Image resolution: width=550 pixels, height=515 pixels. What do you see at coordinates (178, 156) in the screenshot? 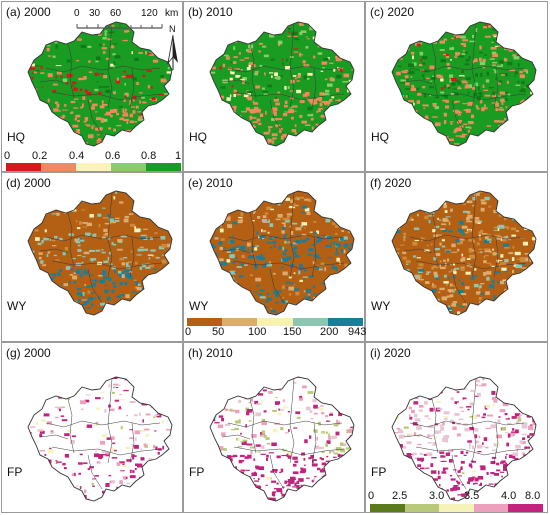
I see `legend-tick: 1` at bounding box center [178, 156].